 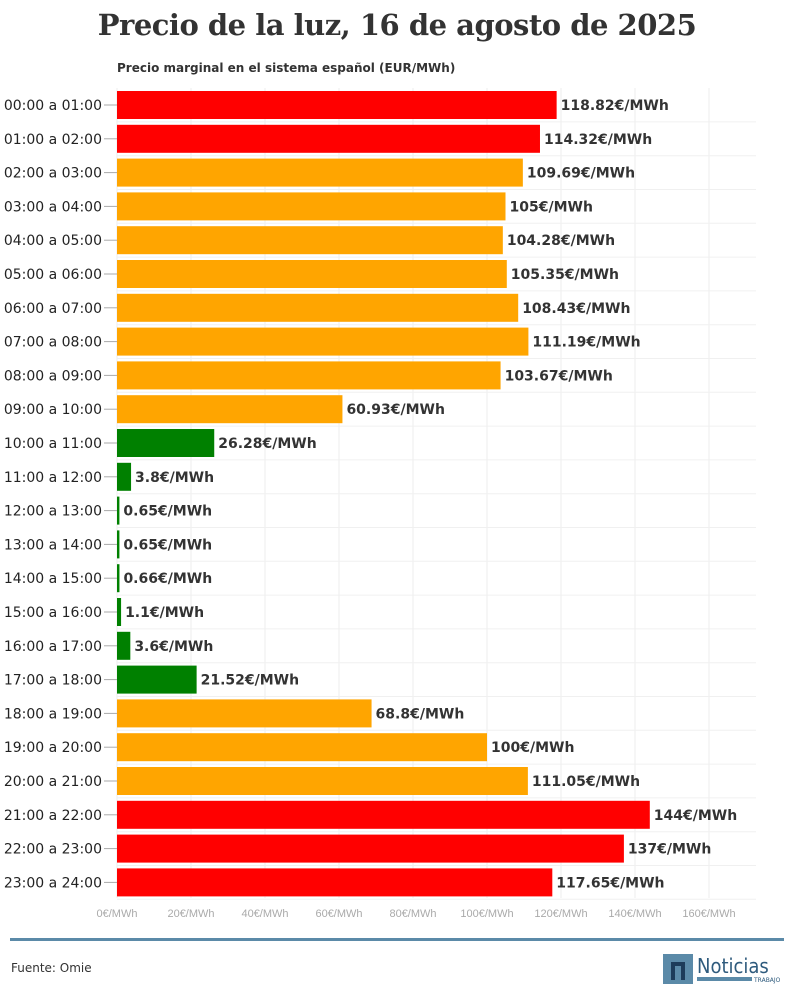 What do you see at coordinates (634, 914) in the screenshot?
I see `x-tick-label: 140€/MWh` at bounding box center [634, 914].